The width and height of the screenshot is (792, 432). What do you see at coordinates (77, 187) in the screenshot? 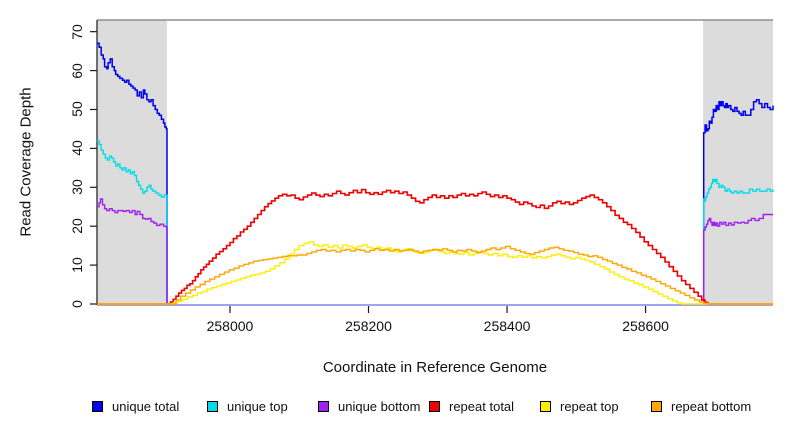
I see `y-tick-label-30: 30` at bounding box center [77, 187].